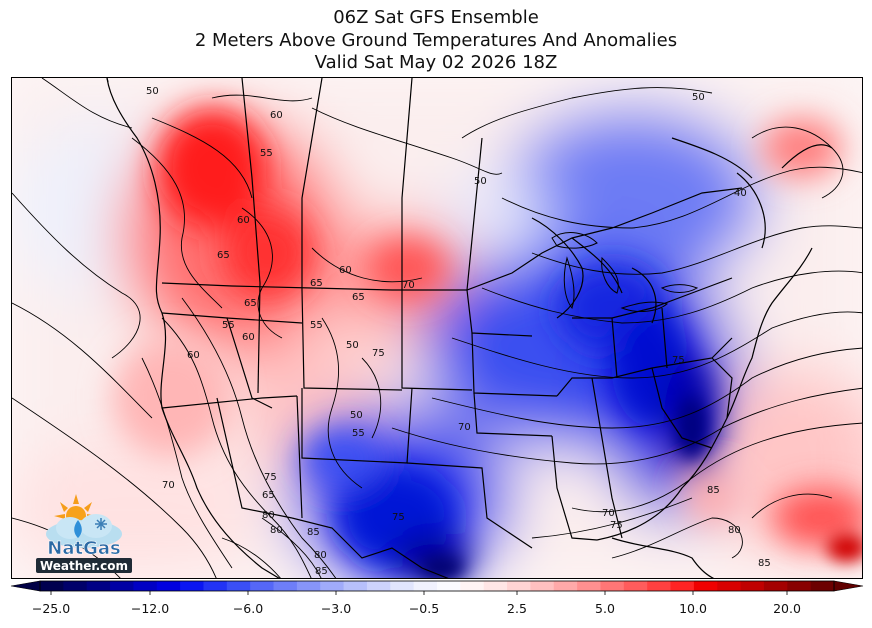 The height and width of the screenshot is (628, 872). Describe the element at coordinates (83, 548) in the screenshot. I see `logo-text-natgas: NatGas` at that location.